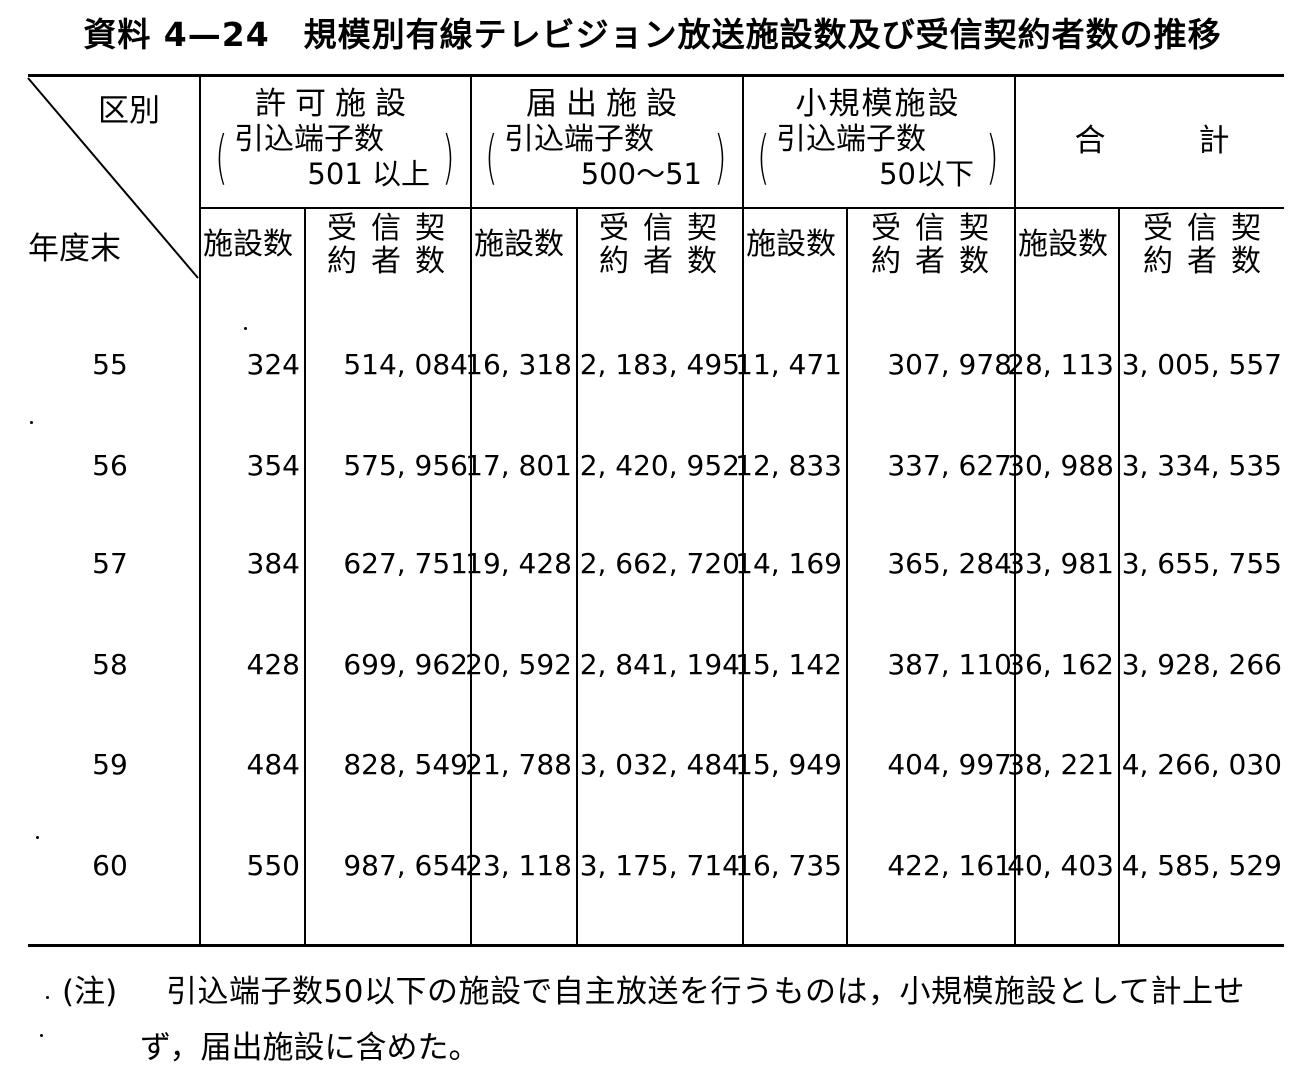 The image size is (1305, 1069). What do you see at coordinates (113, 178) in the screenshot?
I see `corner-diagonal-line` at bounding box center [113, 178].